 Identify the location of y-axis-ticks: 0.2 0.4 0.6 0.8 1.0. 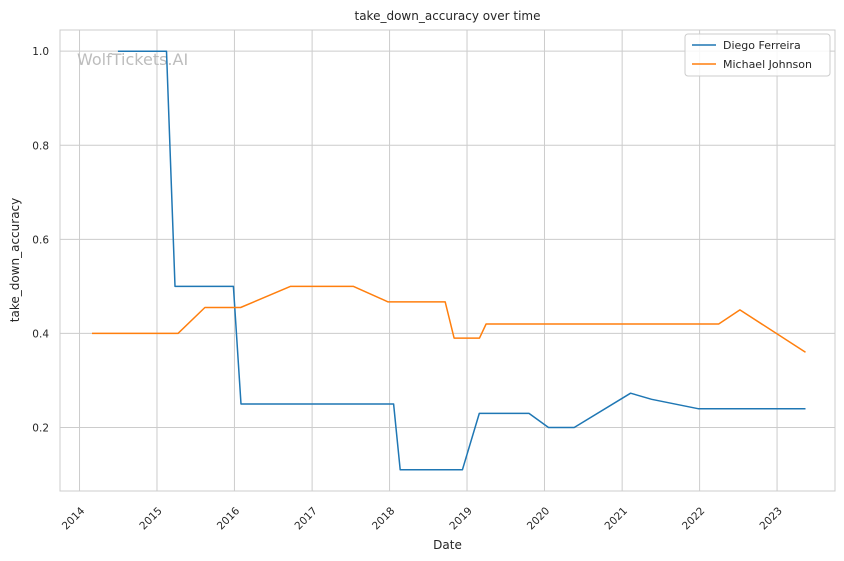
(40, 240).